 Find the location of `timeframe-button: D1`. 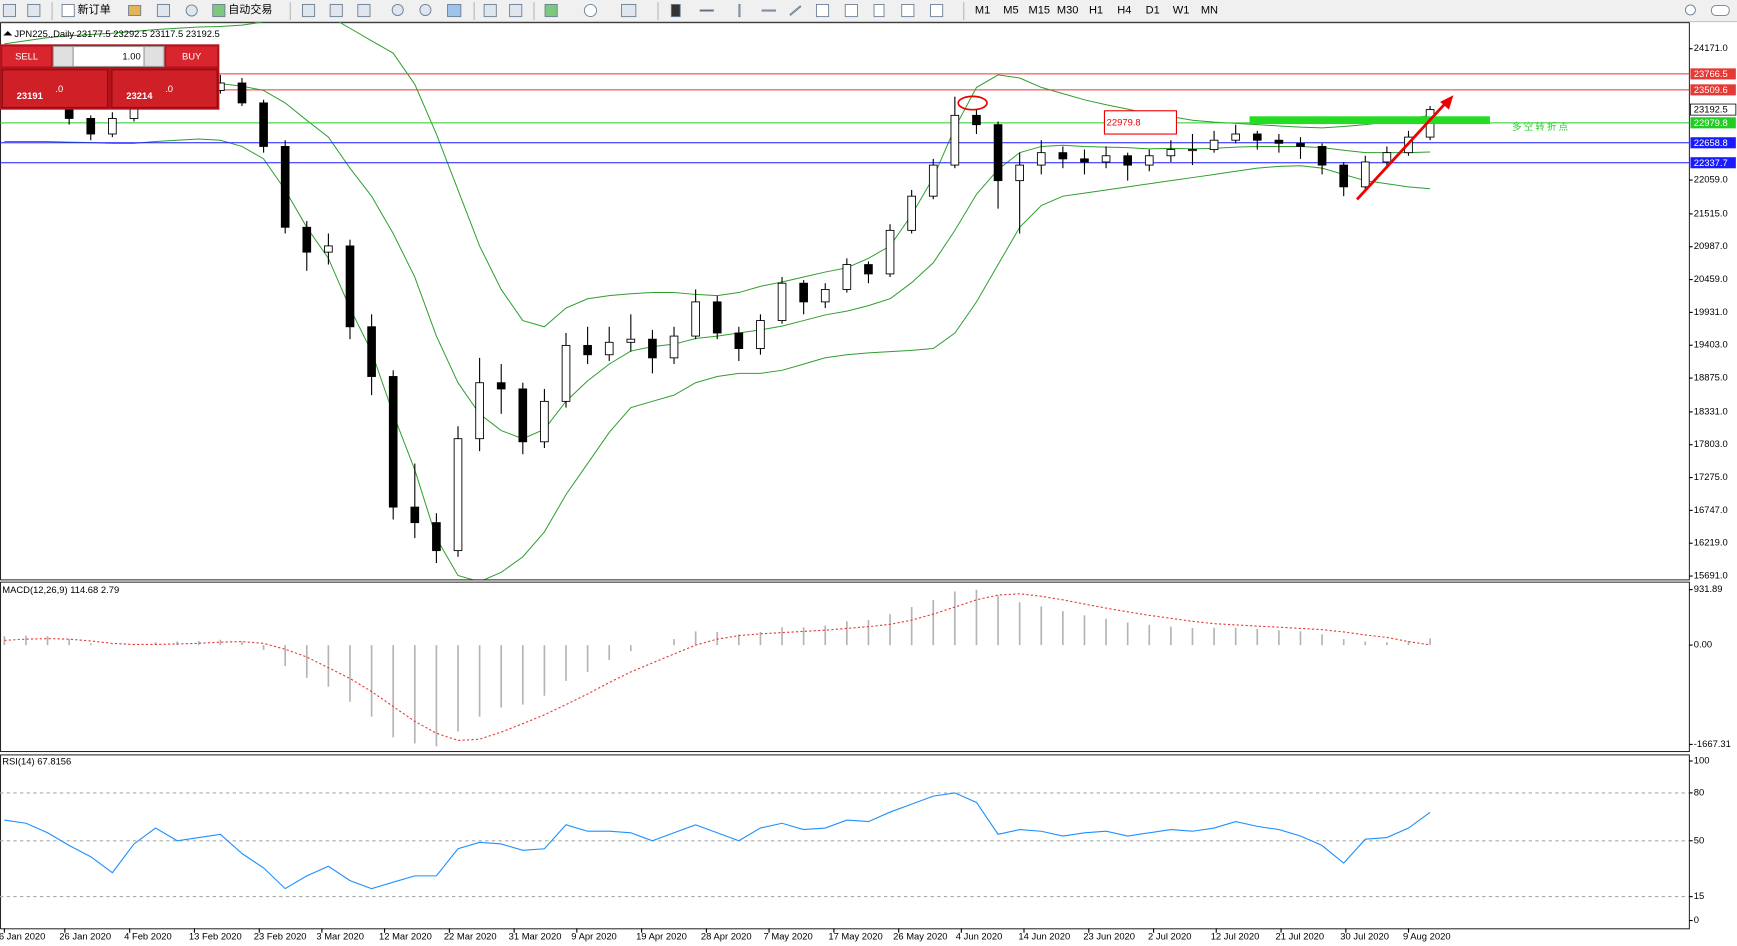

timeframe-button: D1 is located at coordinates (1153, 10).